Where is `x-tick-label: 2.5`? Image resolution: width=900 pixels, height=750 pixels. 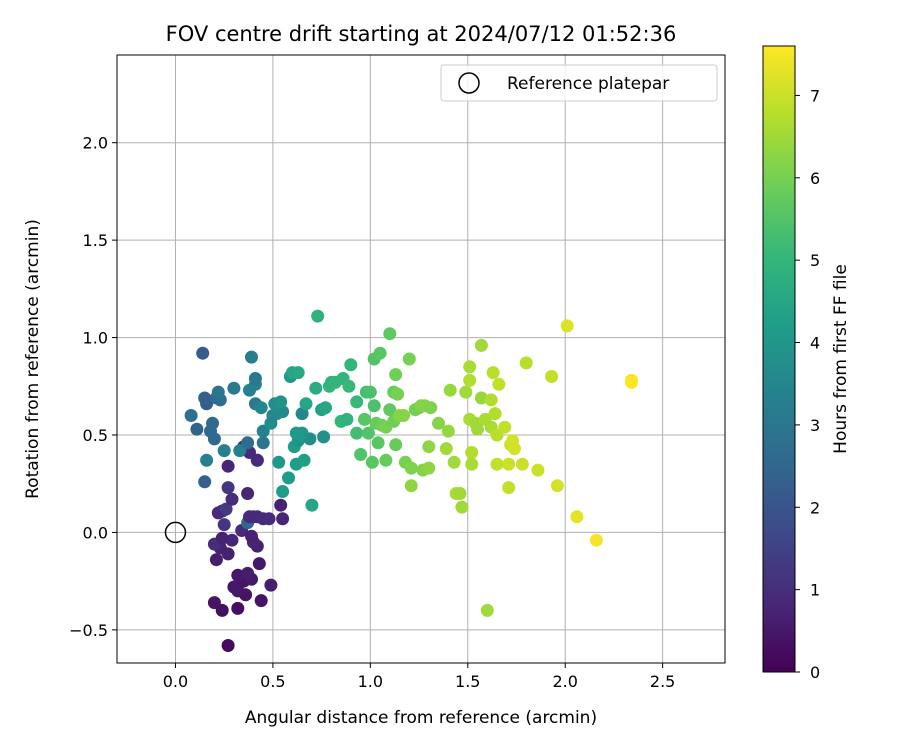
x-tick-label: 2.5 is located at coordinates (662, 681).